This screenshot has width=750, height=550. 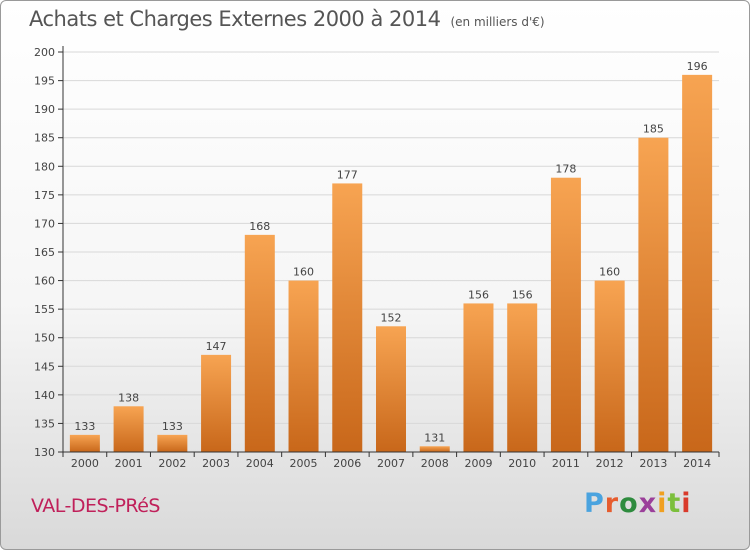 What do you see at coordinates (610, 463) in the screenshot?
I see `x-tick-label: 2012` at bounding box center [610, 463].